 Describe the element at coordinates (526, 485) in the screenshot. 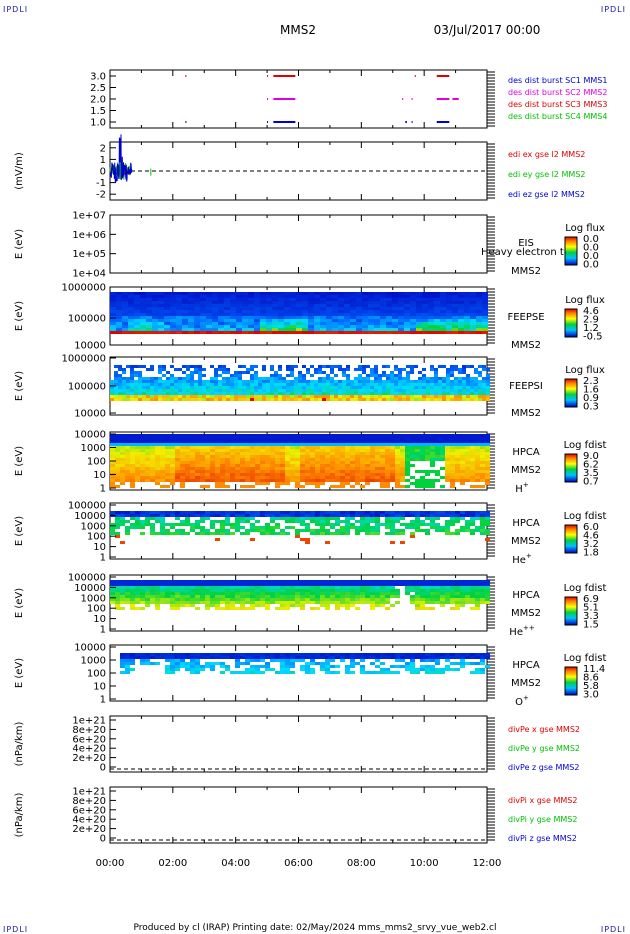

I see `species-charge: +` at that location.